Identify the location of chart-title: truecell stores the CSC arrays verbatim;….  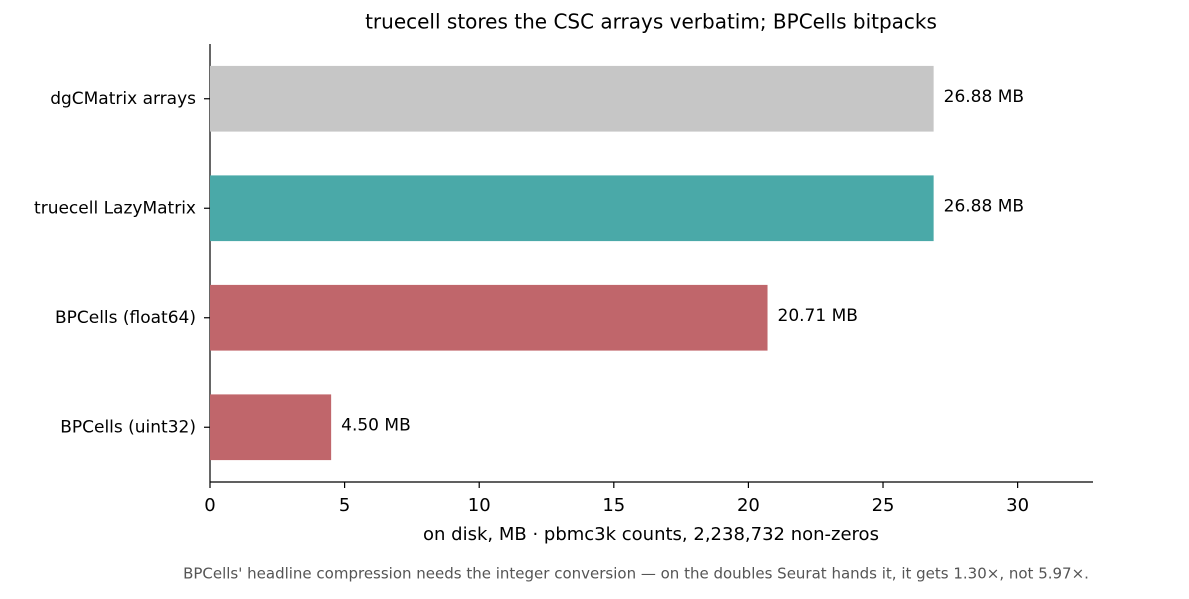
(651, 22).